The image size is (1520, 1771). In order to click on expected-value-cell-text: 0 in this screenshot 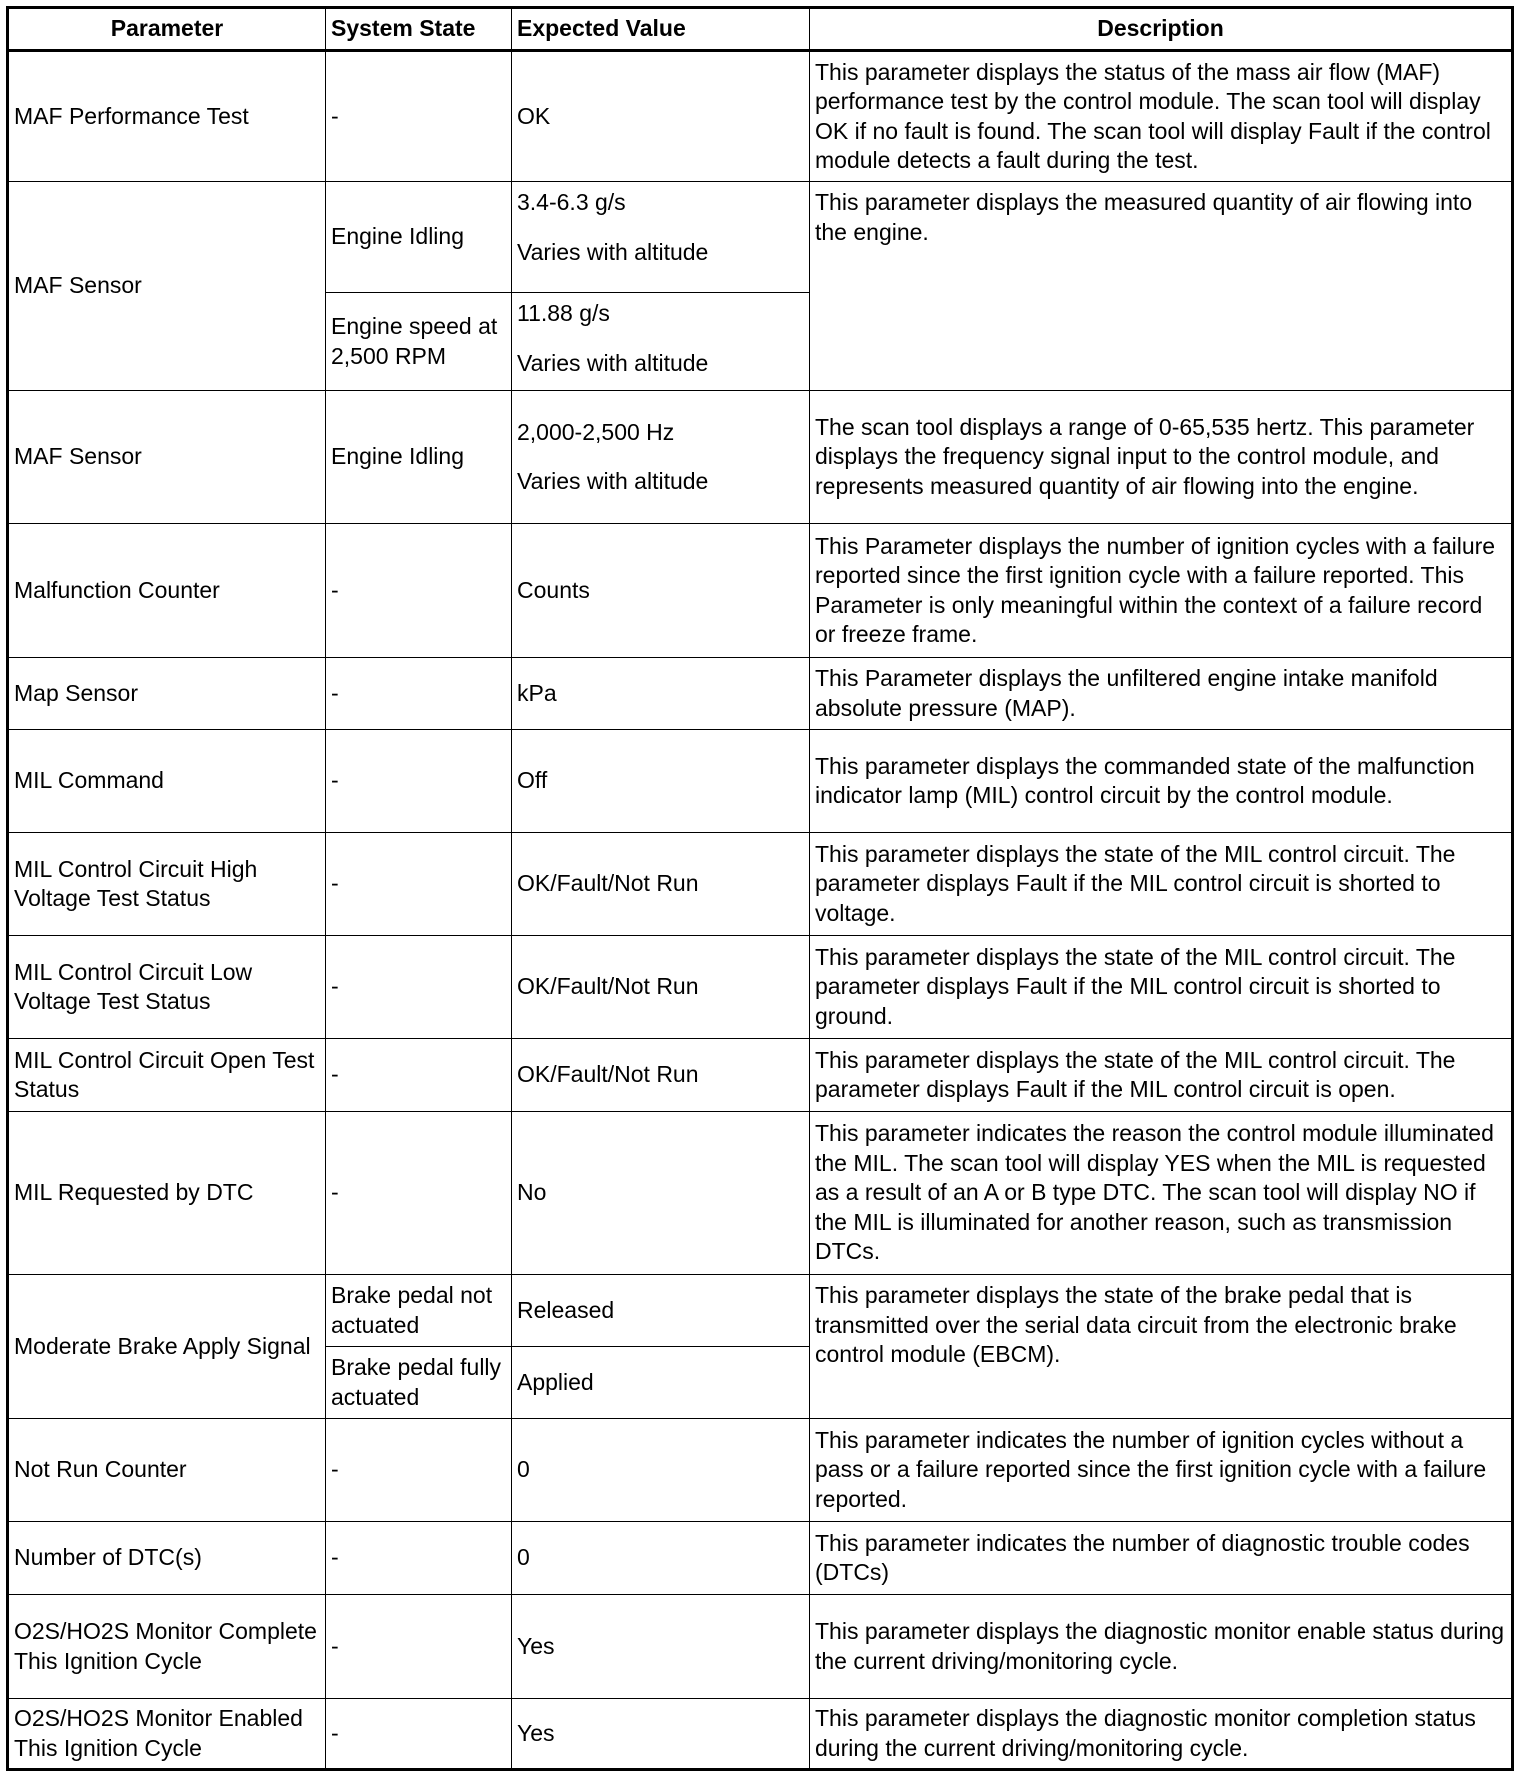, I will do `click(523, 1469)`.